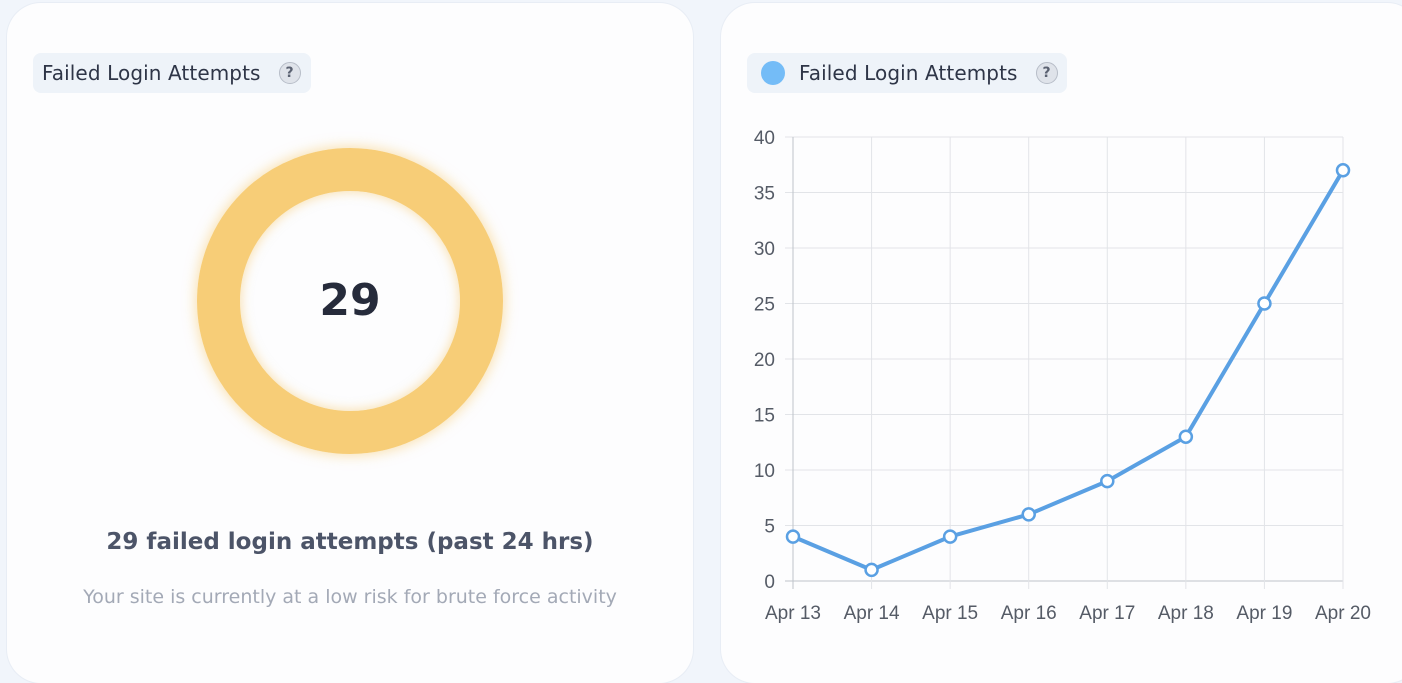  Describe the element at coordinates (1186, 613) in the screenshot. I see `x-tick-label: Apr 18` at that location.